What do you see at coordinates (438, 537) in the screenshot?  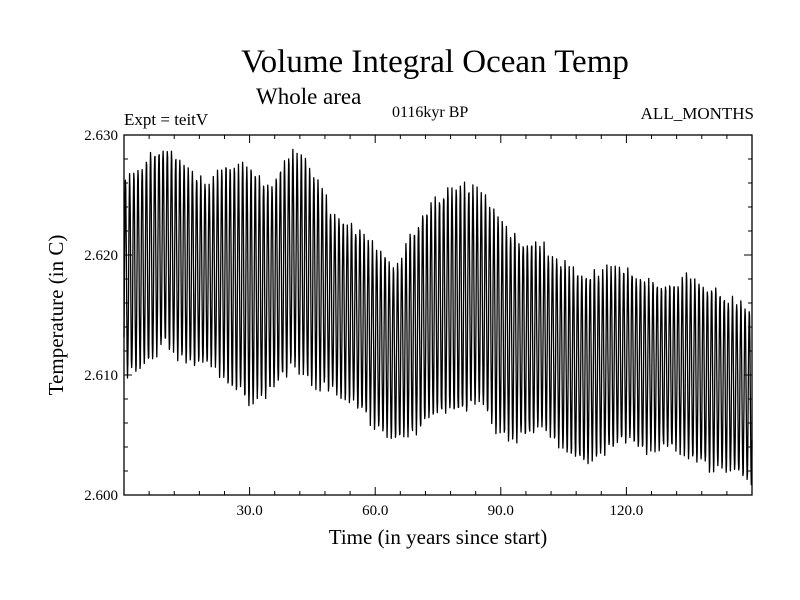 I see `x-axis-label: Time (in years since start)` at bounding box center [438, 537].